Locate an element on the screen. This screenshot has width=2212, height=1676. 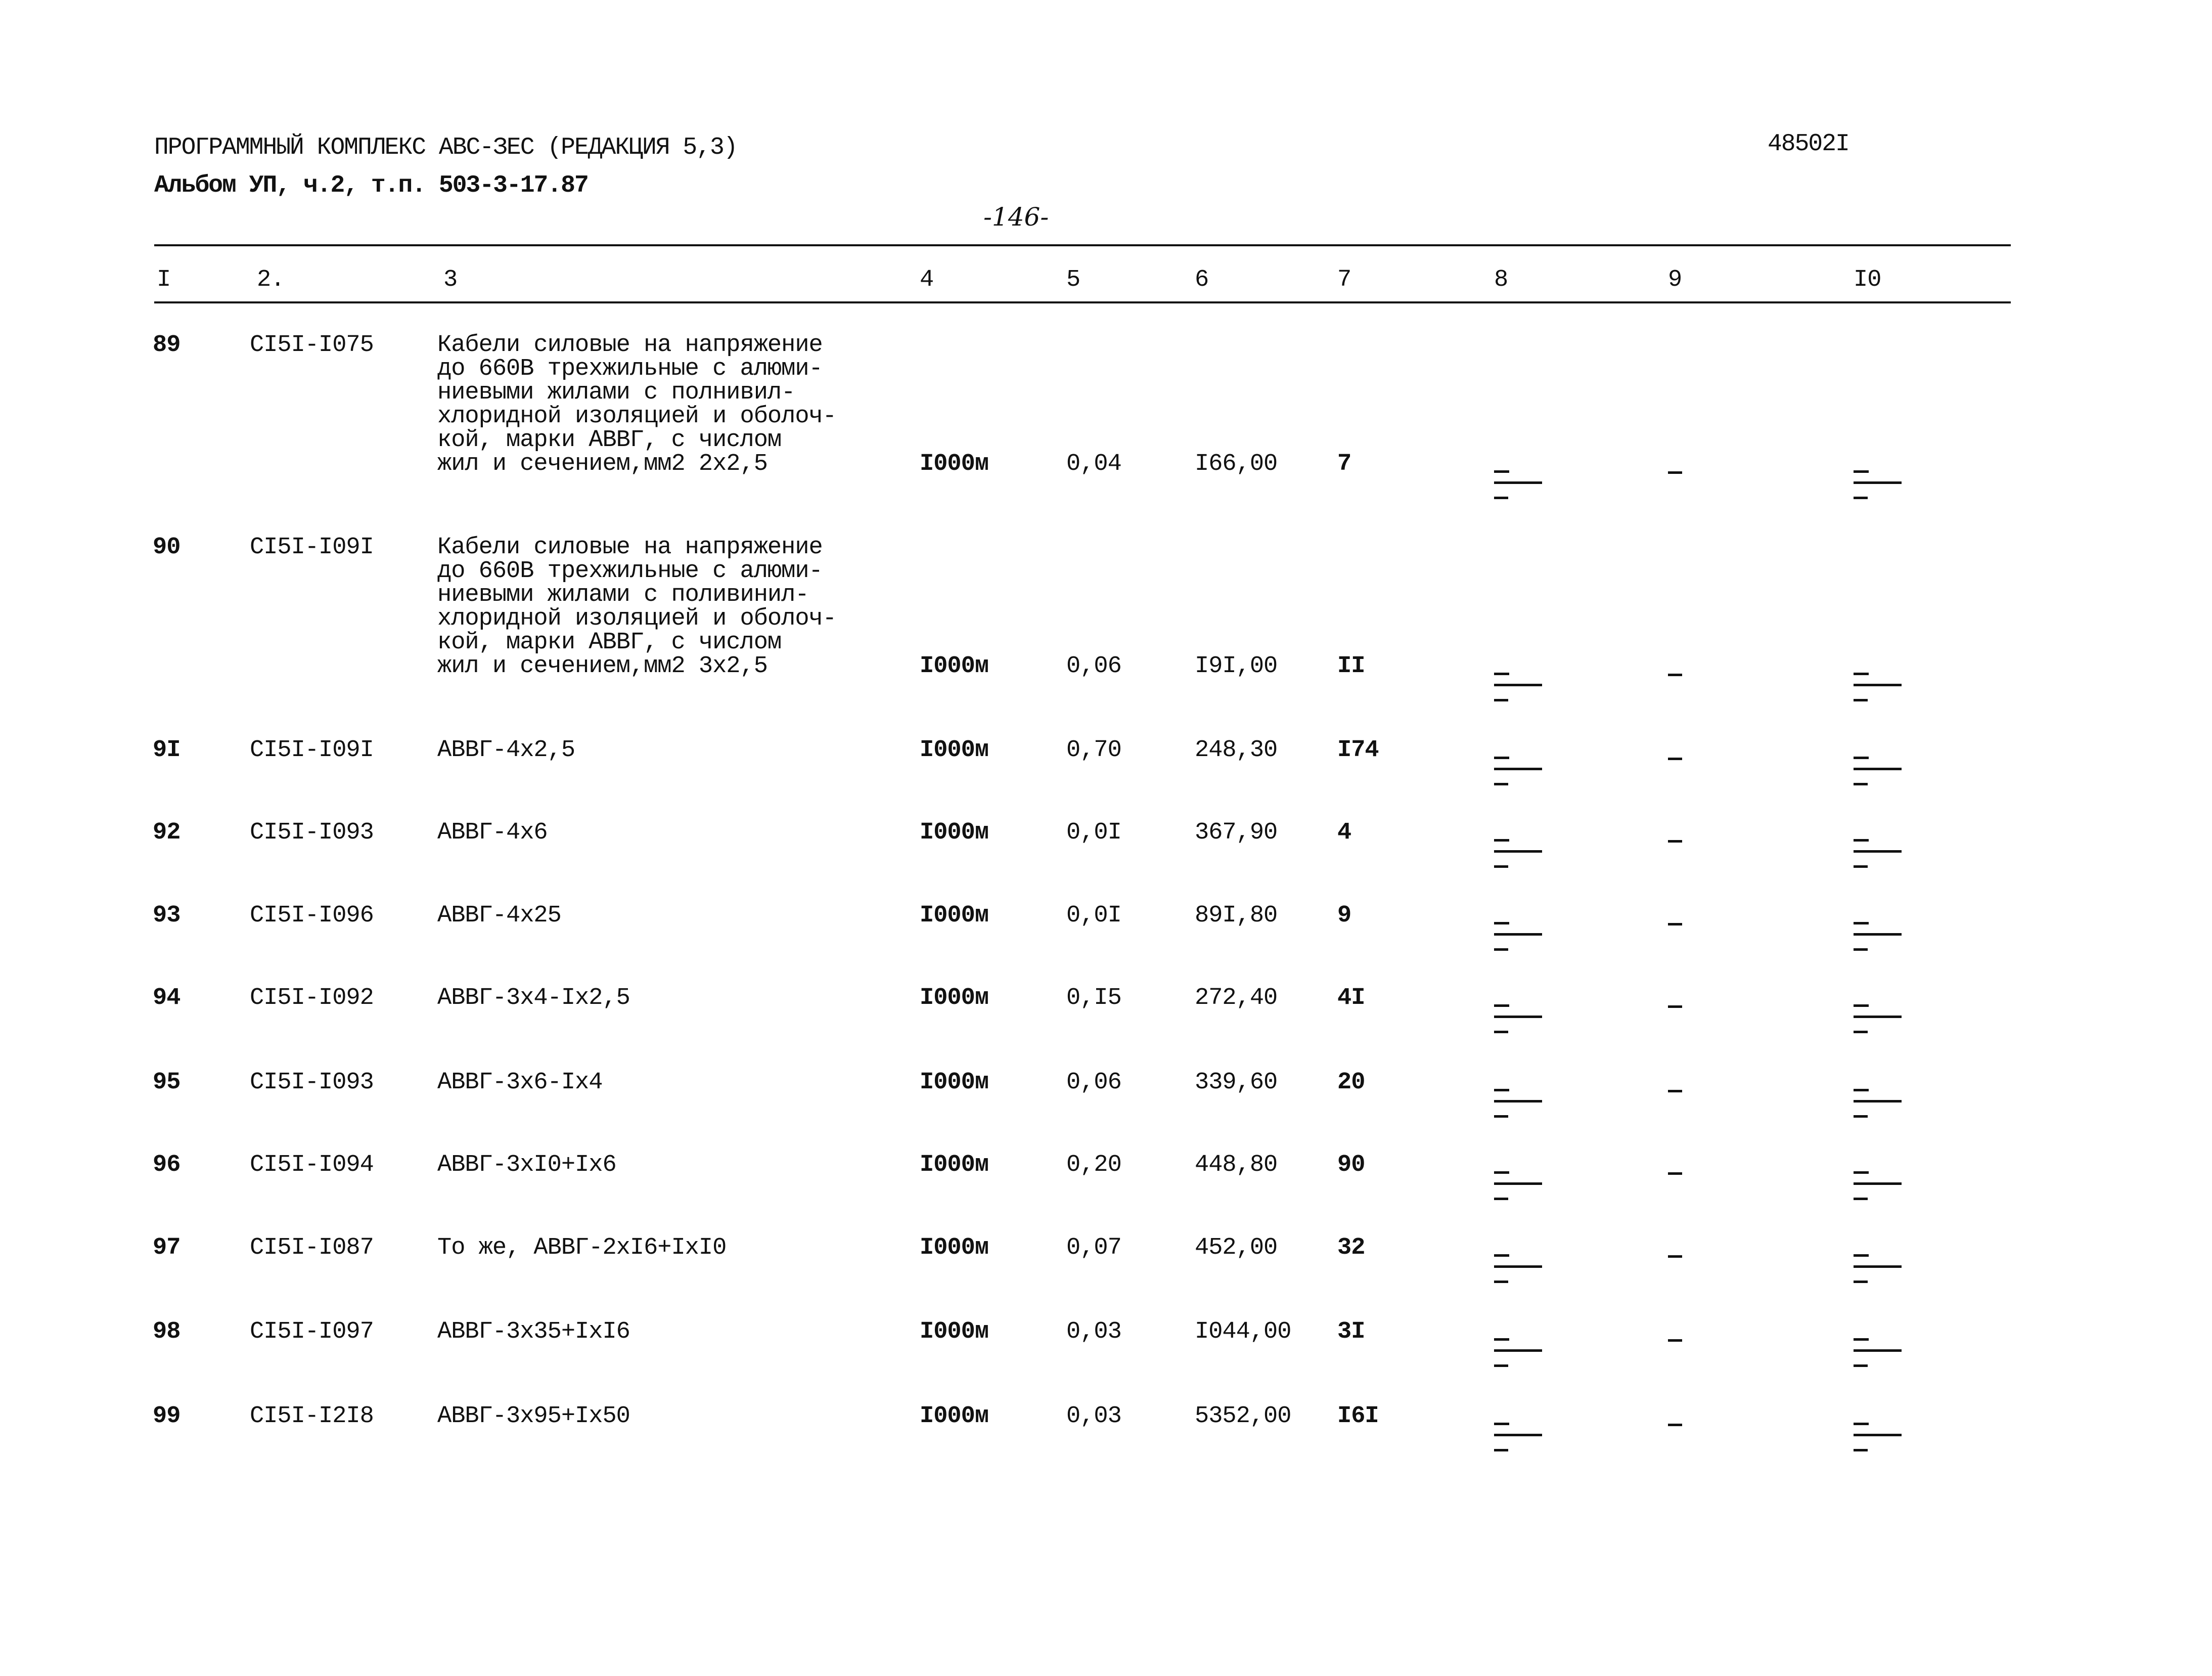
document-number: 48502I is located at coordinates (1809, 144).